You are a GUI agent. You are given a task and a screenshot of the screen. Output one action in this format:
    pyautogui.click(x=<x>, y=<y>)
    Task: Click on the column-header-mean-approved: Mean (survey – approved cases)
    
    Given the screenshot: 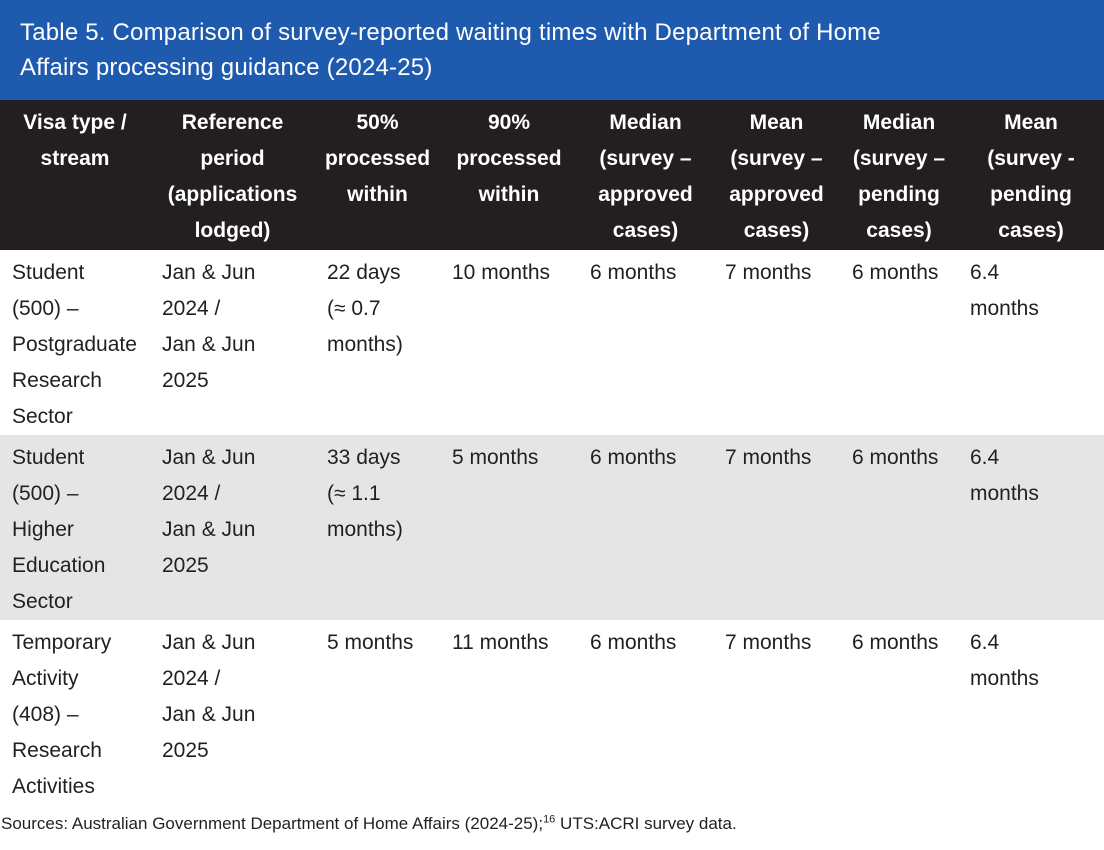 What is the action you would take?
    pyautogui.click(x=776, y=175)
    